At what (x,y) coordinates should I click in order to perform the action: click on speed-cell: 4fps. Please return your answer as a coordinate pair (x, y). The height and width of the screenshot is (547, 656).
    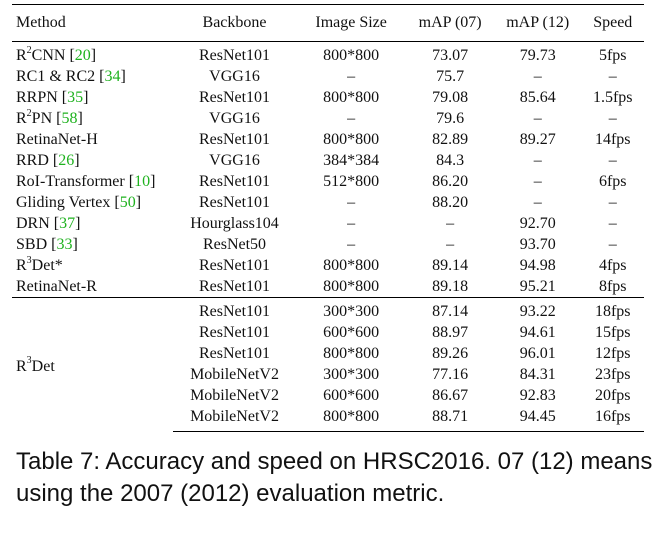
    Looking at the image, I should click on (612, 265).